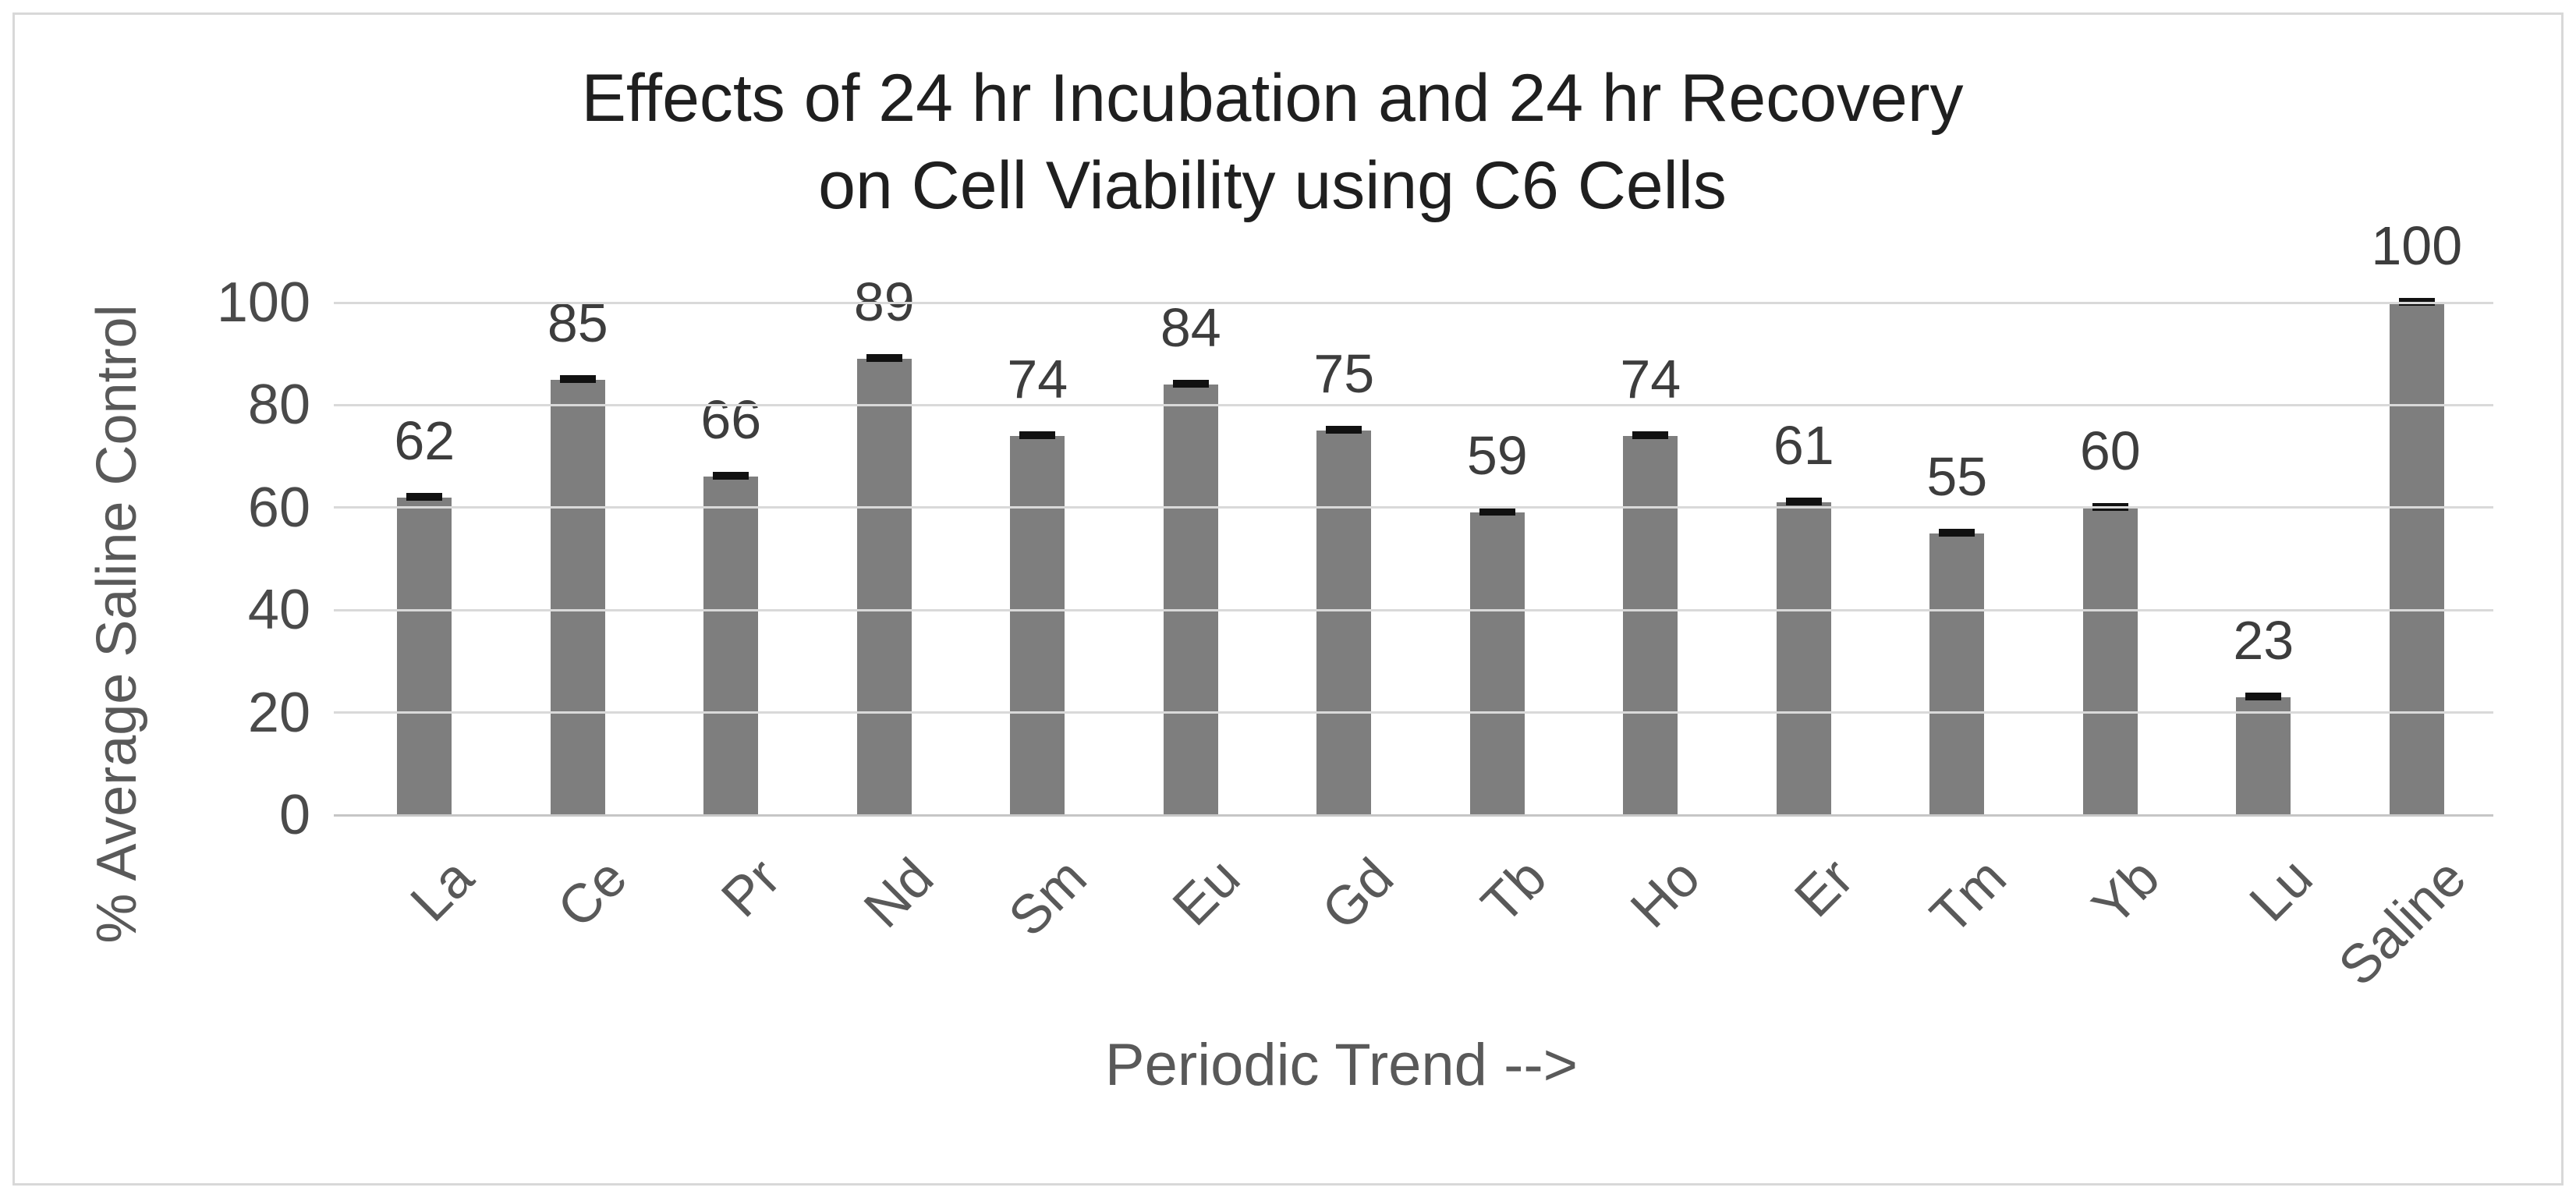  What do you see at coordinates (1273, 185) in the screenshot?
I see `chart-title-line2: on Cell Viability using C6 Cells` at bounding box center [1273, 185].